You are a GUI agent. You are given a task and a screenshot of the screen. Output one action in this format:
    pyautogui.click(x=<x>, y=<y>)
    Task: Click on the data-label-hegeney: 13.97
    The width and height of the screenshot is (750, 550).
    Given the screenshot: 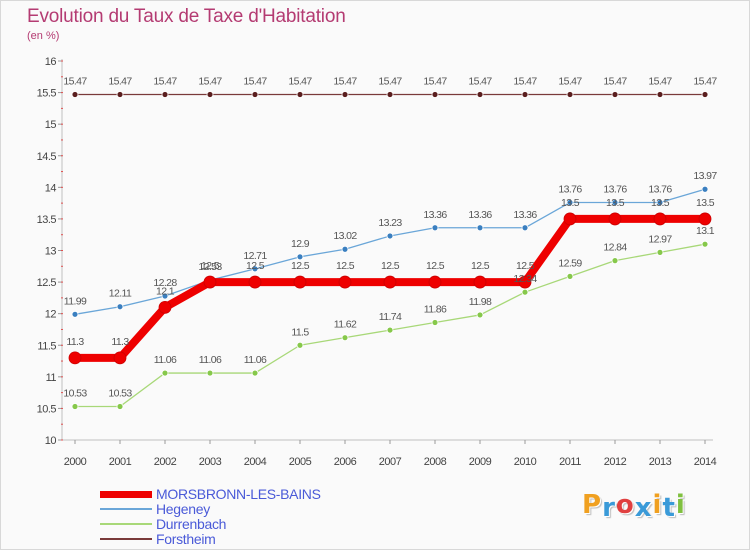 What is the action you would take?
    pyautogui.click(x=705, y=176)
    